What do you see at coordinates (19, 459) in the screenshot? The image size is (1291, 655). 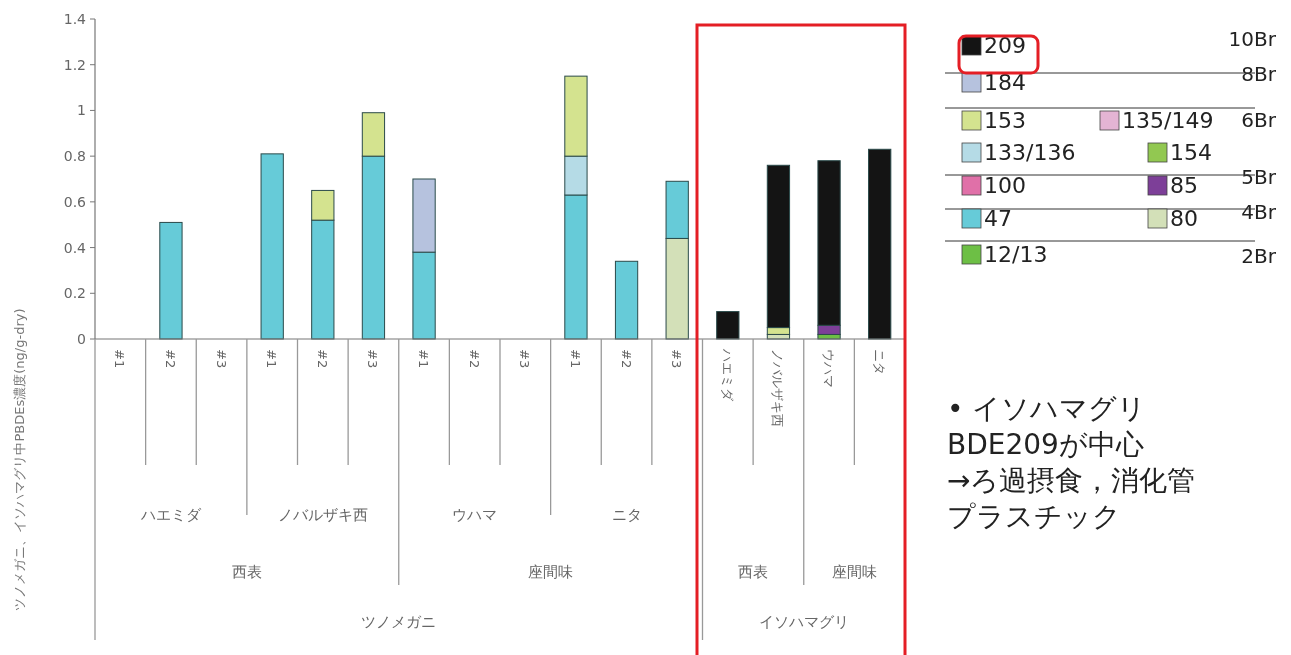 I see `y-axis-title: ツノメガニ、イソハマグリ中PBDEs濃度(ng/g-dry)` at bounding box center [19, 459].